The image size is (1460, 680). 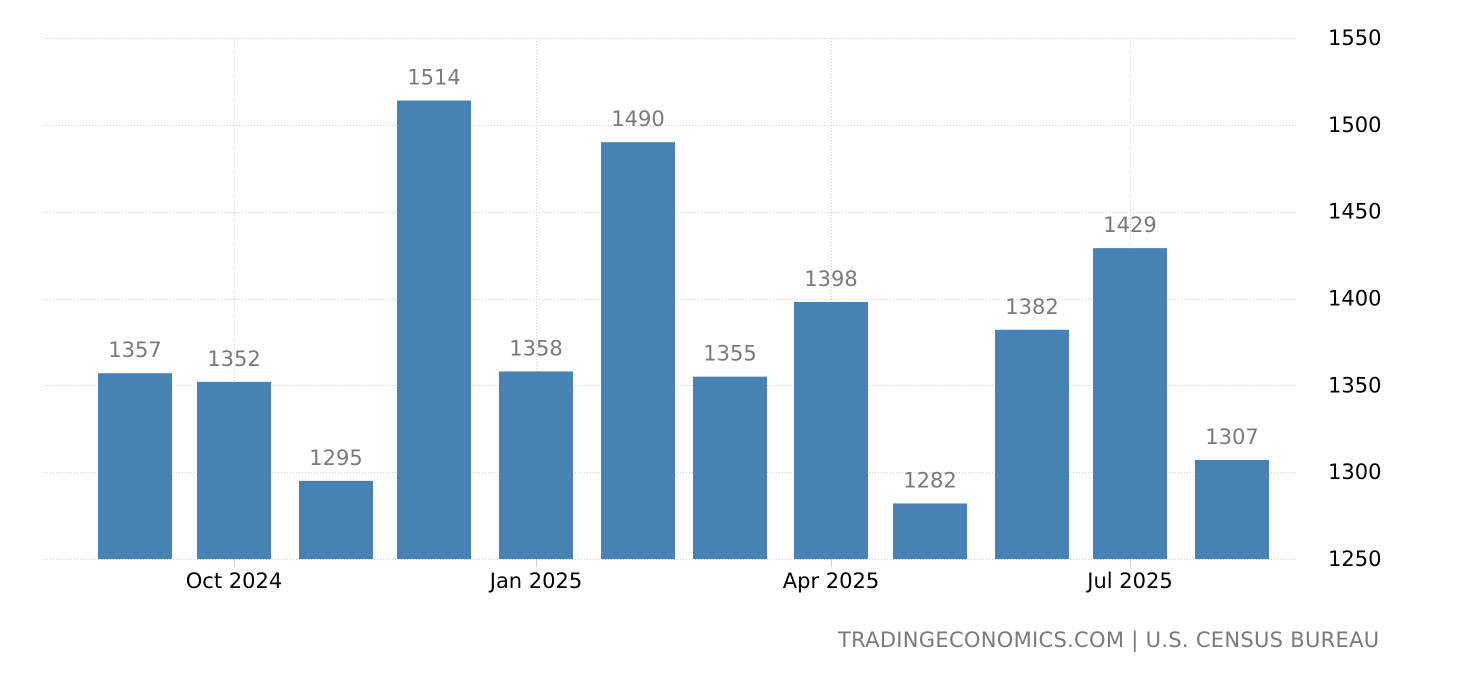 I want to click on value-label: 1358, so click(x=535, y=348).